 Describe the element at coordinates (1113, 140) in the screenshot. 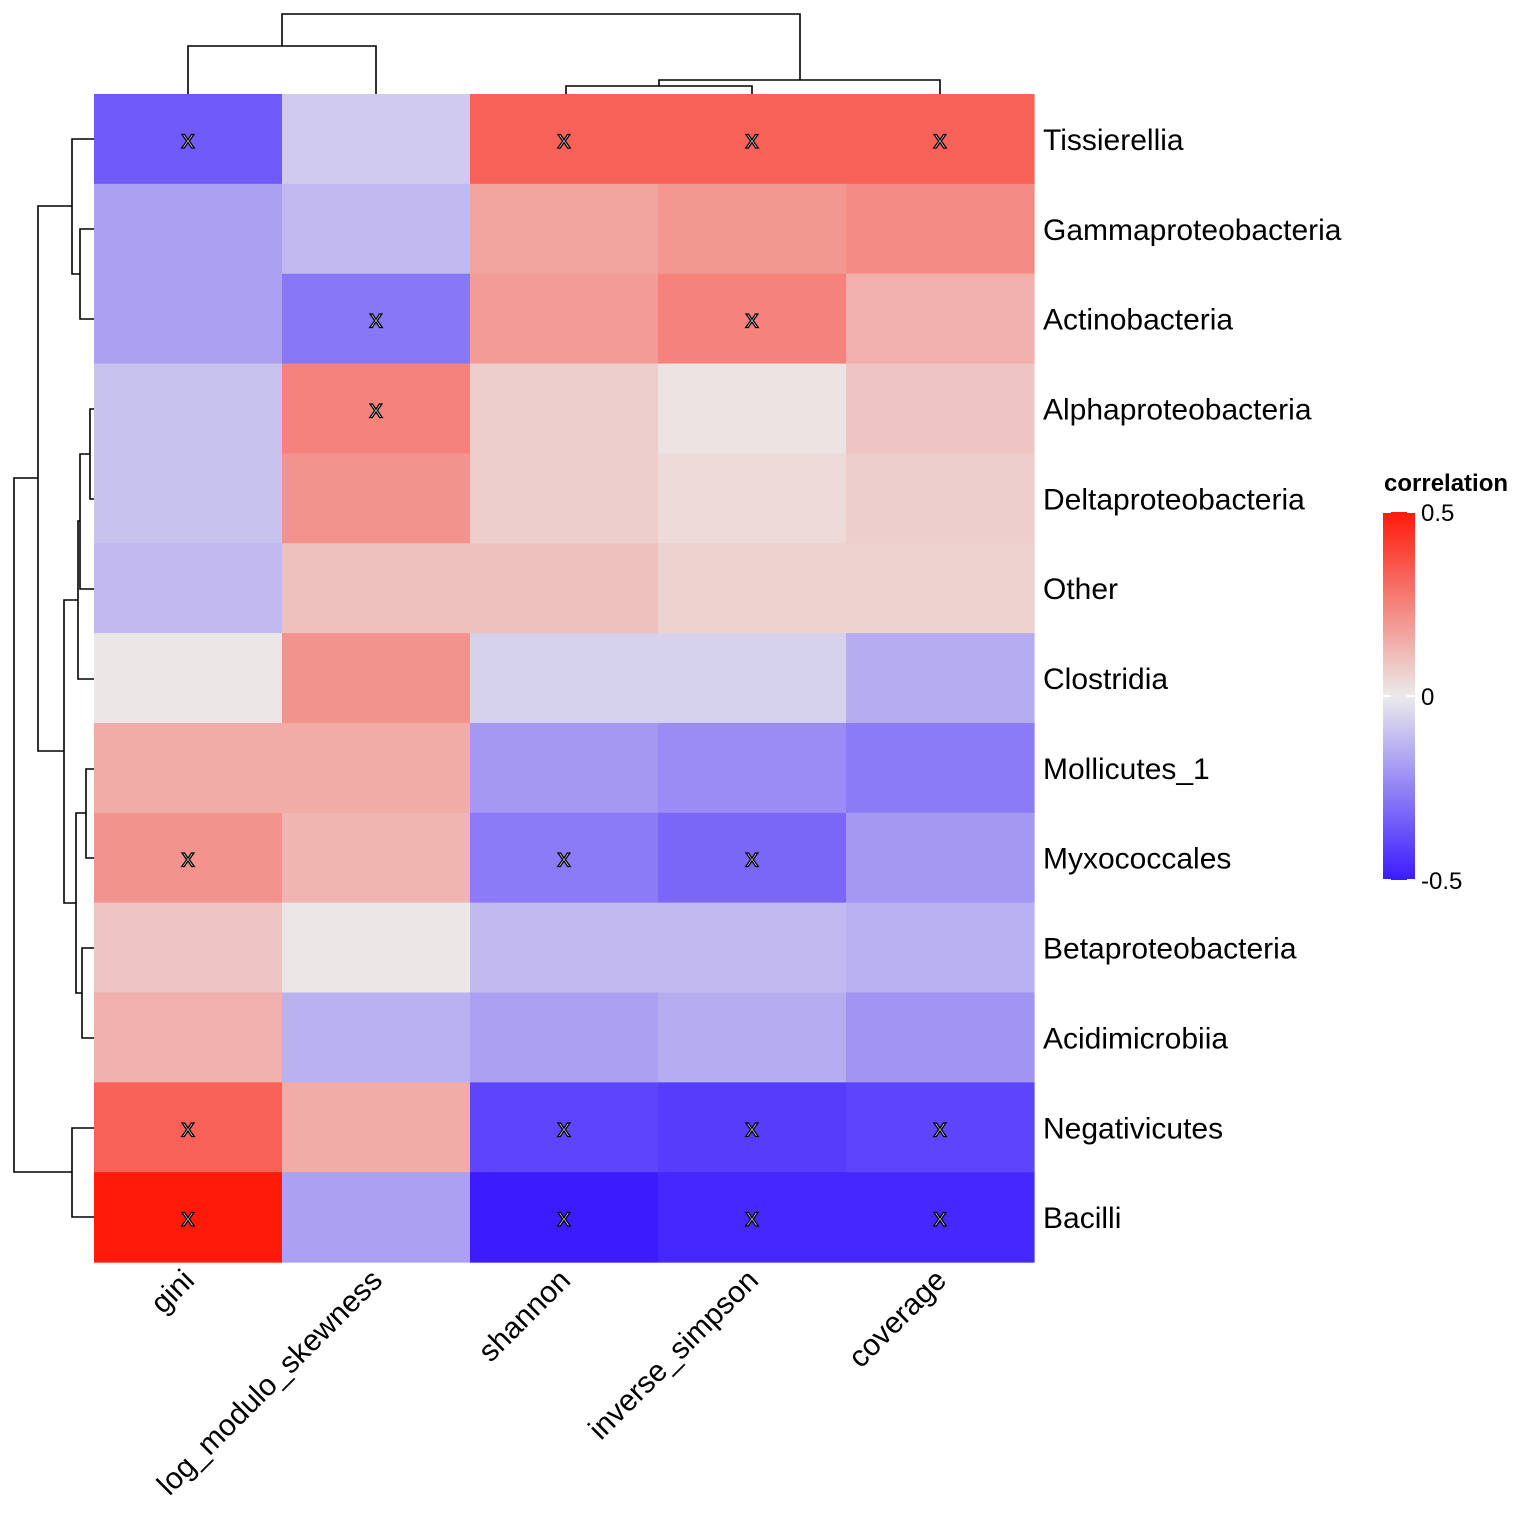

I see `row-label: Tissierellia` at that location.